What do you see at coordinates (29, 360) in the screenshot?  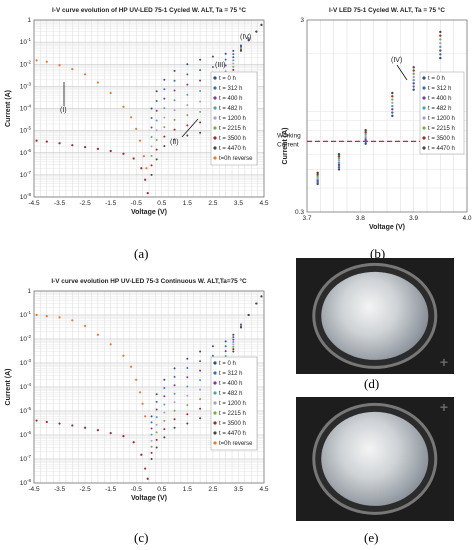 I see `y-tick-exponent: -3` at bounding box center [29, 360].